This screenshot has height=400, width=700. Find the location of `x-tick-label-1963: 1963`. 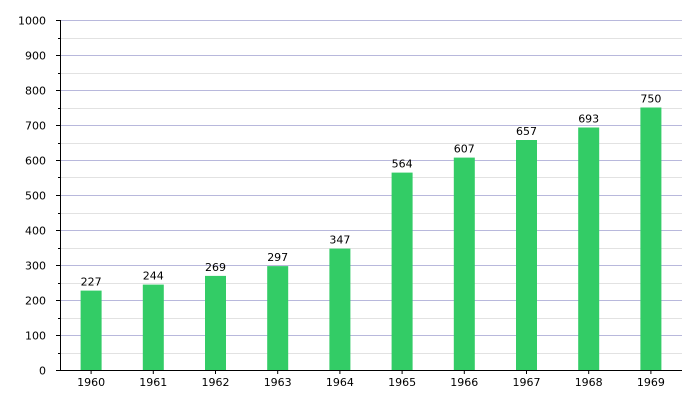

x-tick-label-1963: 1963 is located at coordinates (278, 382).